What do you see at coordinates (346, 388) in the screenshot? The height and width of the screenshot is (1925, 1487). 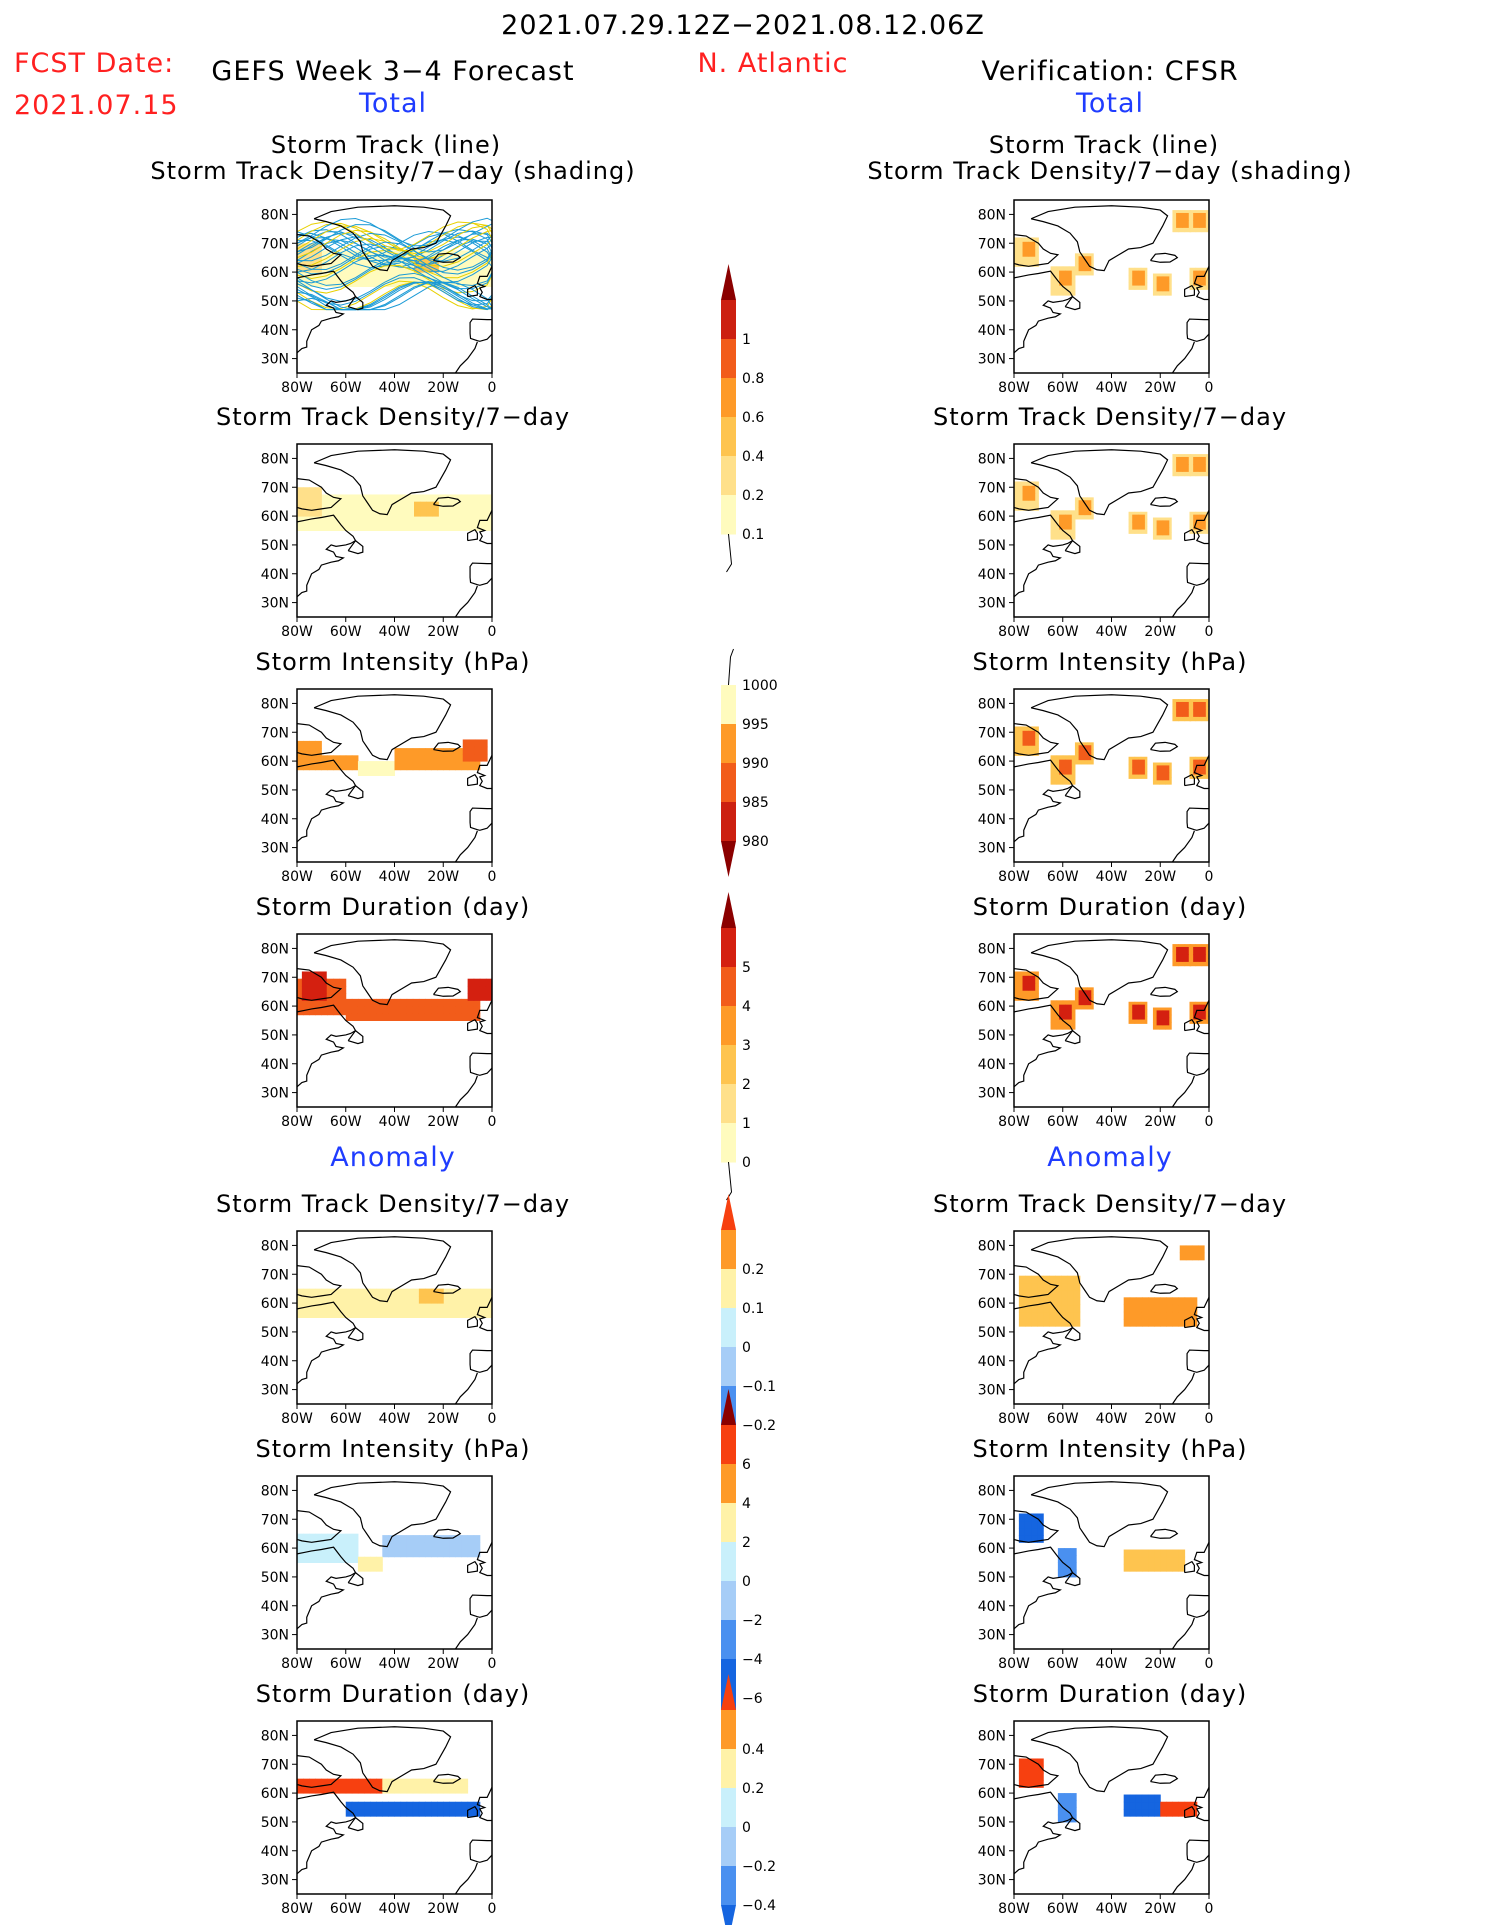 I see `lon-tick-label: 60W` at bounding box center [346, 388].